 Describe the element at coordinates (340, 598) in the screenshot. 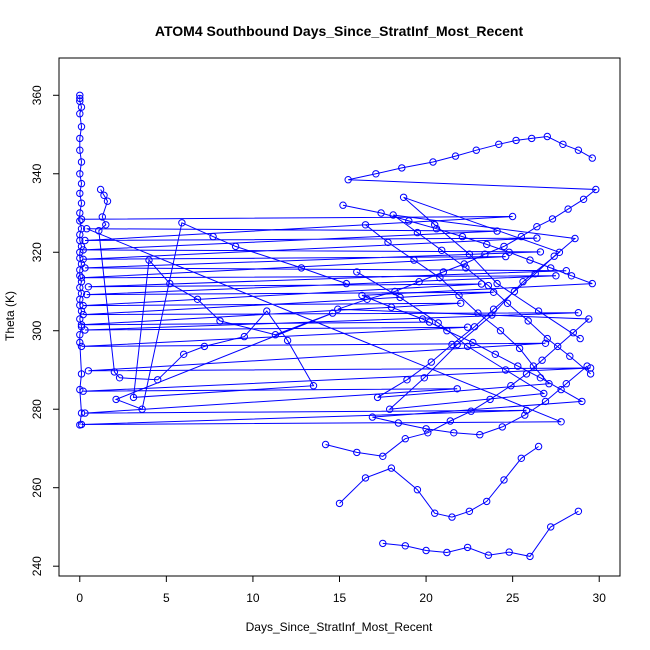

I see `x-tick-label: 15` at that location.